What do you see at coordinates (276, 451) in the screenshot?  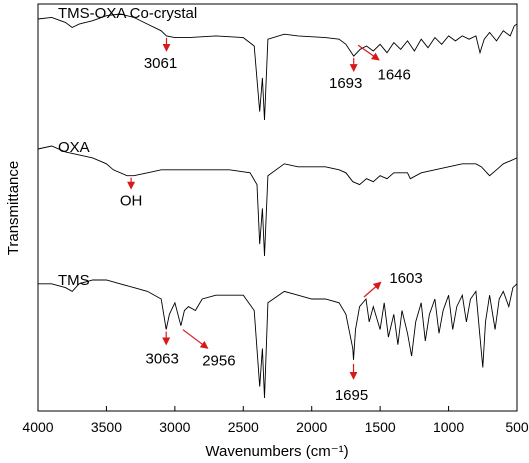 I see `x-axis-label: Wavenumbers (cm⁻¹)` at bounding box center [276, 451].